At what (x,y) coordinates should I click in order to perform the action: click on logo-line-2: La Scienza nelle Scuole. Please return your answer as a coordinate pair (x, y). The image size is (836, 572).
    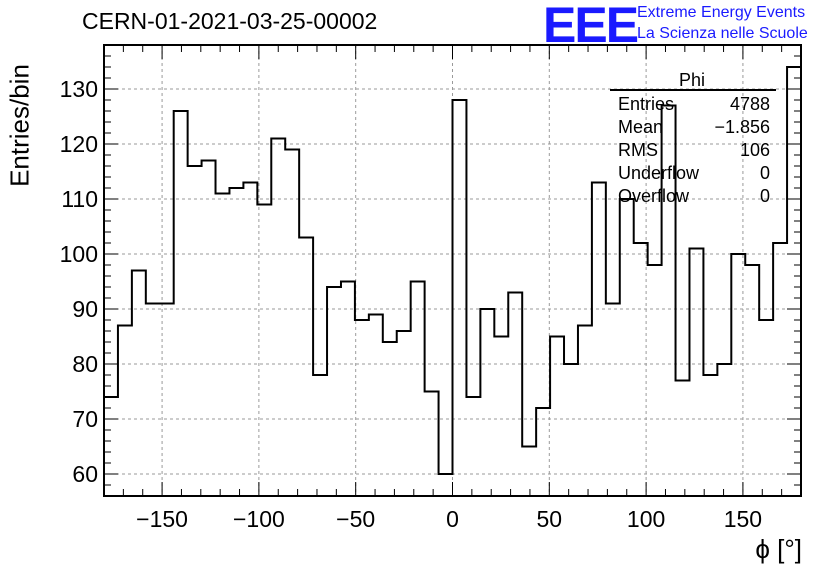
    Looking at the image, I should click on (722, 33).